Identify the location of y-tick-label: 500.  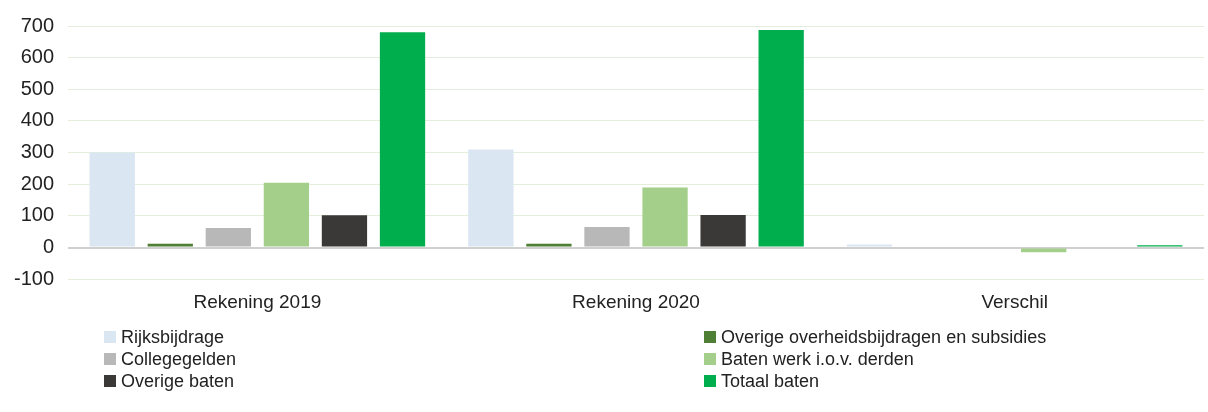
(37, 87).